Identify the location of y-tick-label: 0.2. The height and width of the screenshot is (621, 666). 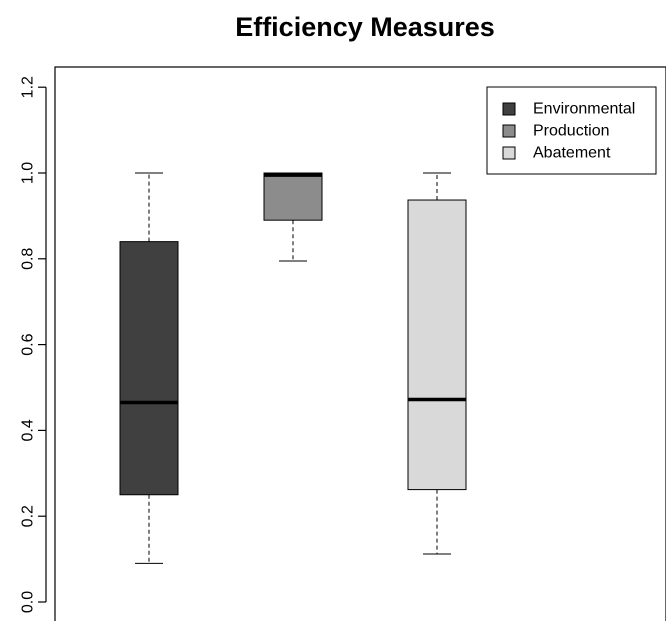
(28, 516).